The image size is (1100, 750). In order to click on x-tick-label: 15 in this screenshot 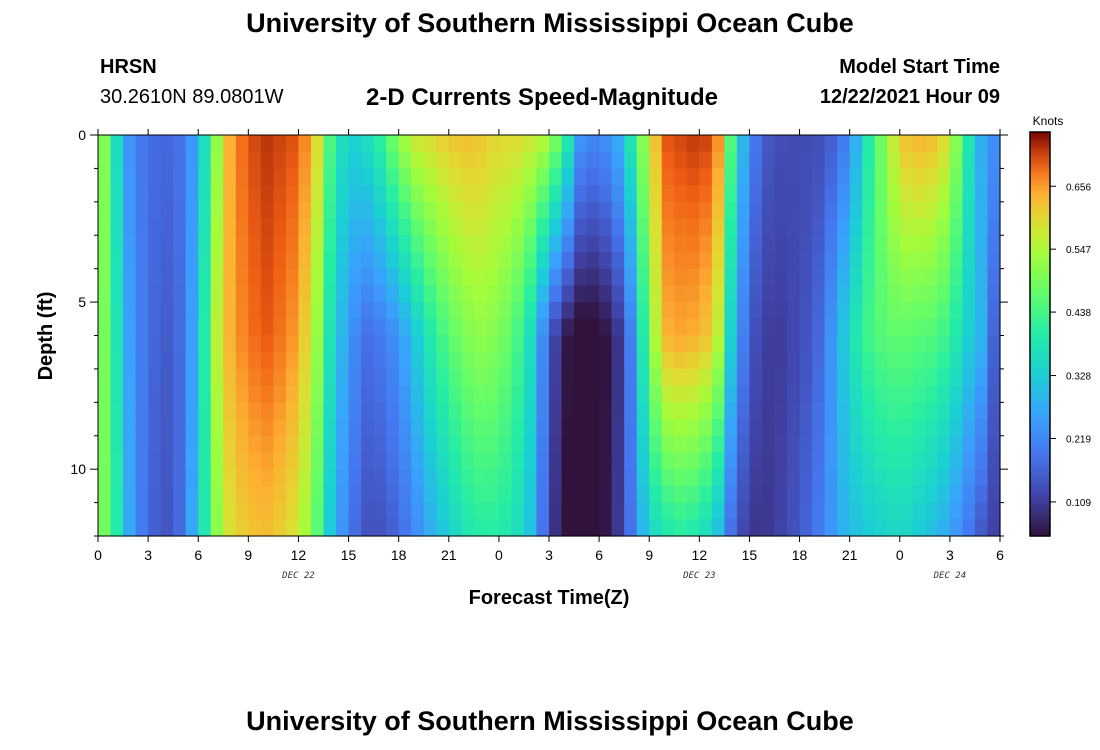, I will do `click(750, 555)`.